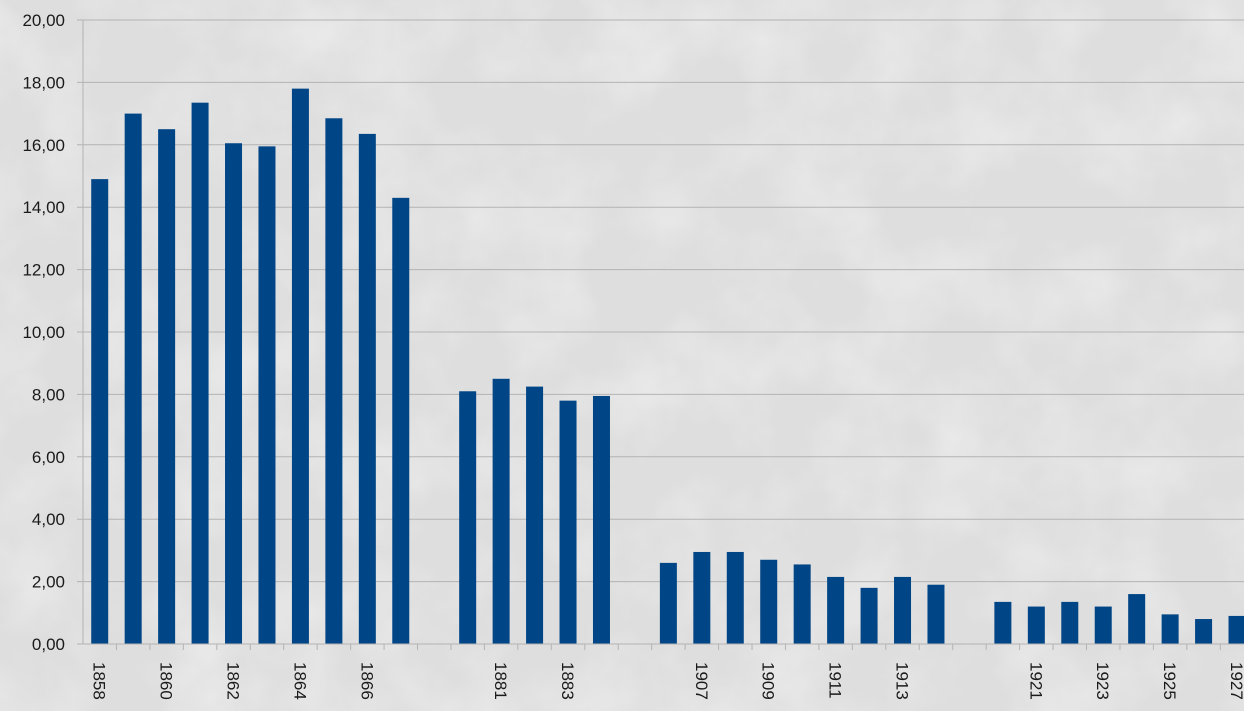 This screenshot has height=711, width=1244. I want to click on x-tick-label: 1883, so click(567, 681).